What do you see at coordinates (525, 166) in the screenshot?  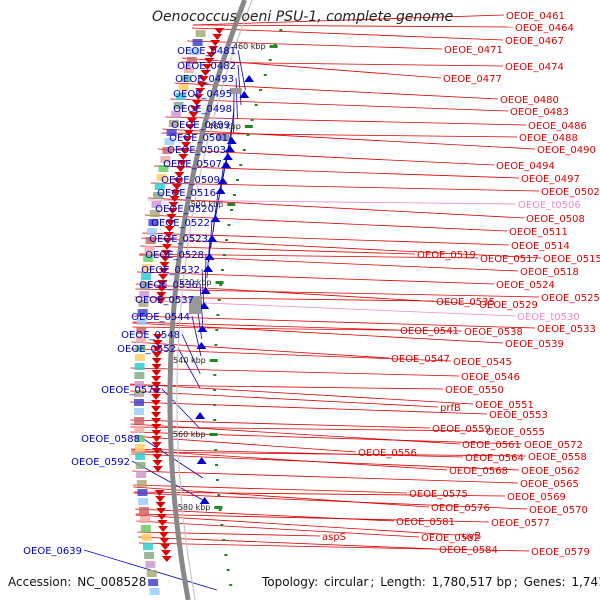 I see `reverse-gene-label: OEOE_0494` at bounding box center [525, 166].